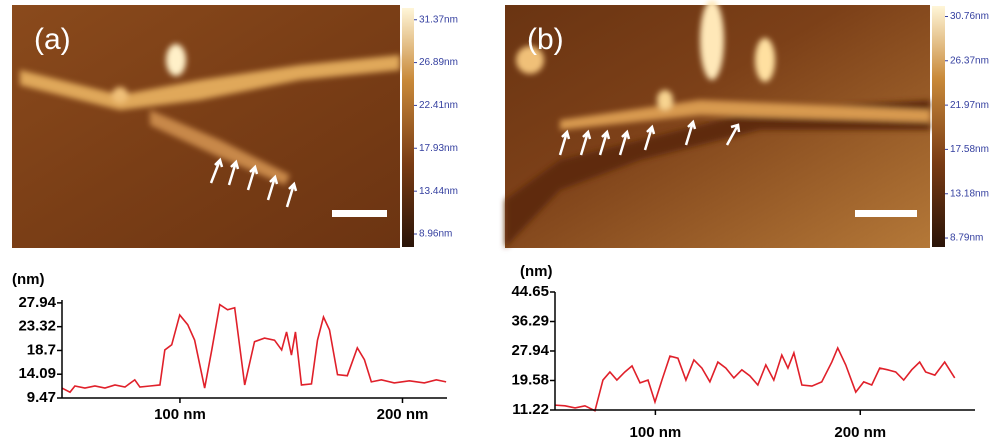 This screenshot has width=998, height=448. What do you see at coordinates (530, 409) in the screenshot?
I see `y-tick-label: 11.22` at bounding box center [530, 409].